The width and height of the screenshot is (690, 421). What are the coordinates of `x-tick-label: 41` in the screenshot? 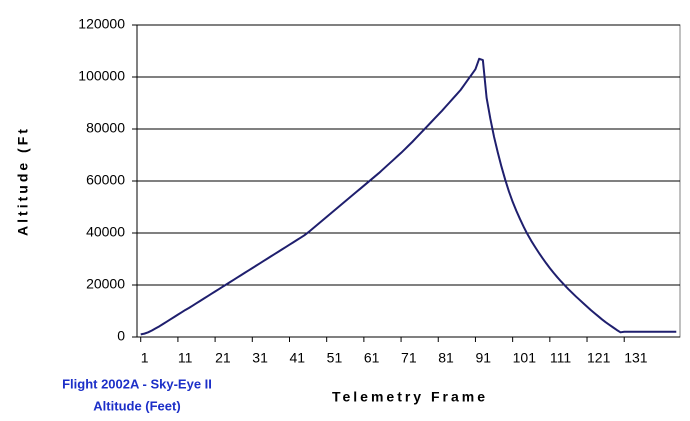 It's located at (297, 358).